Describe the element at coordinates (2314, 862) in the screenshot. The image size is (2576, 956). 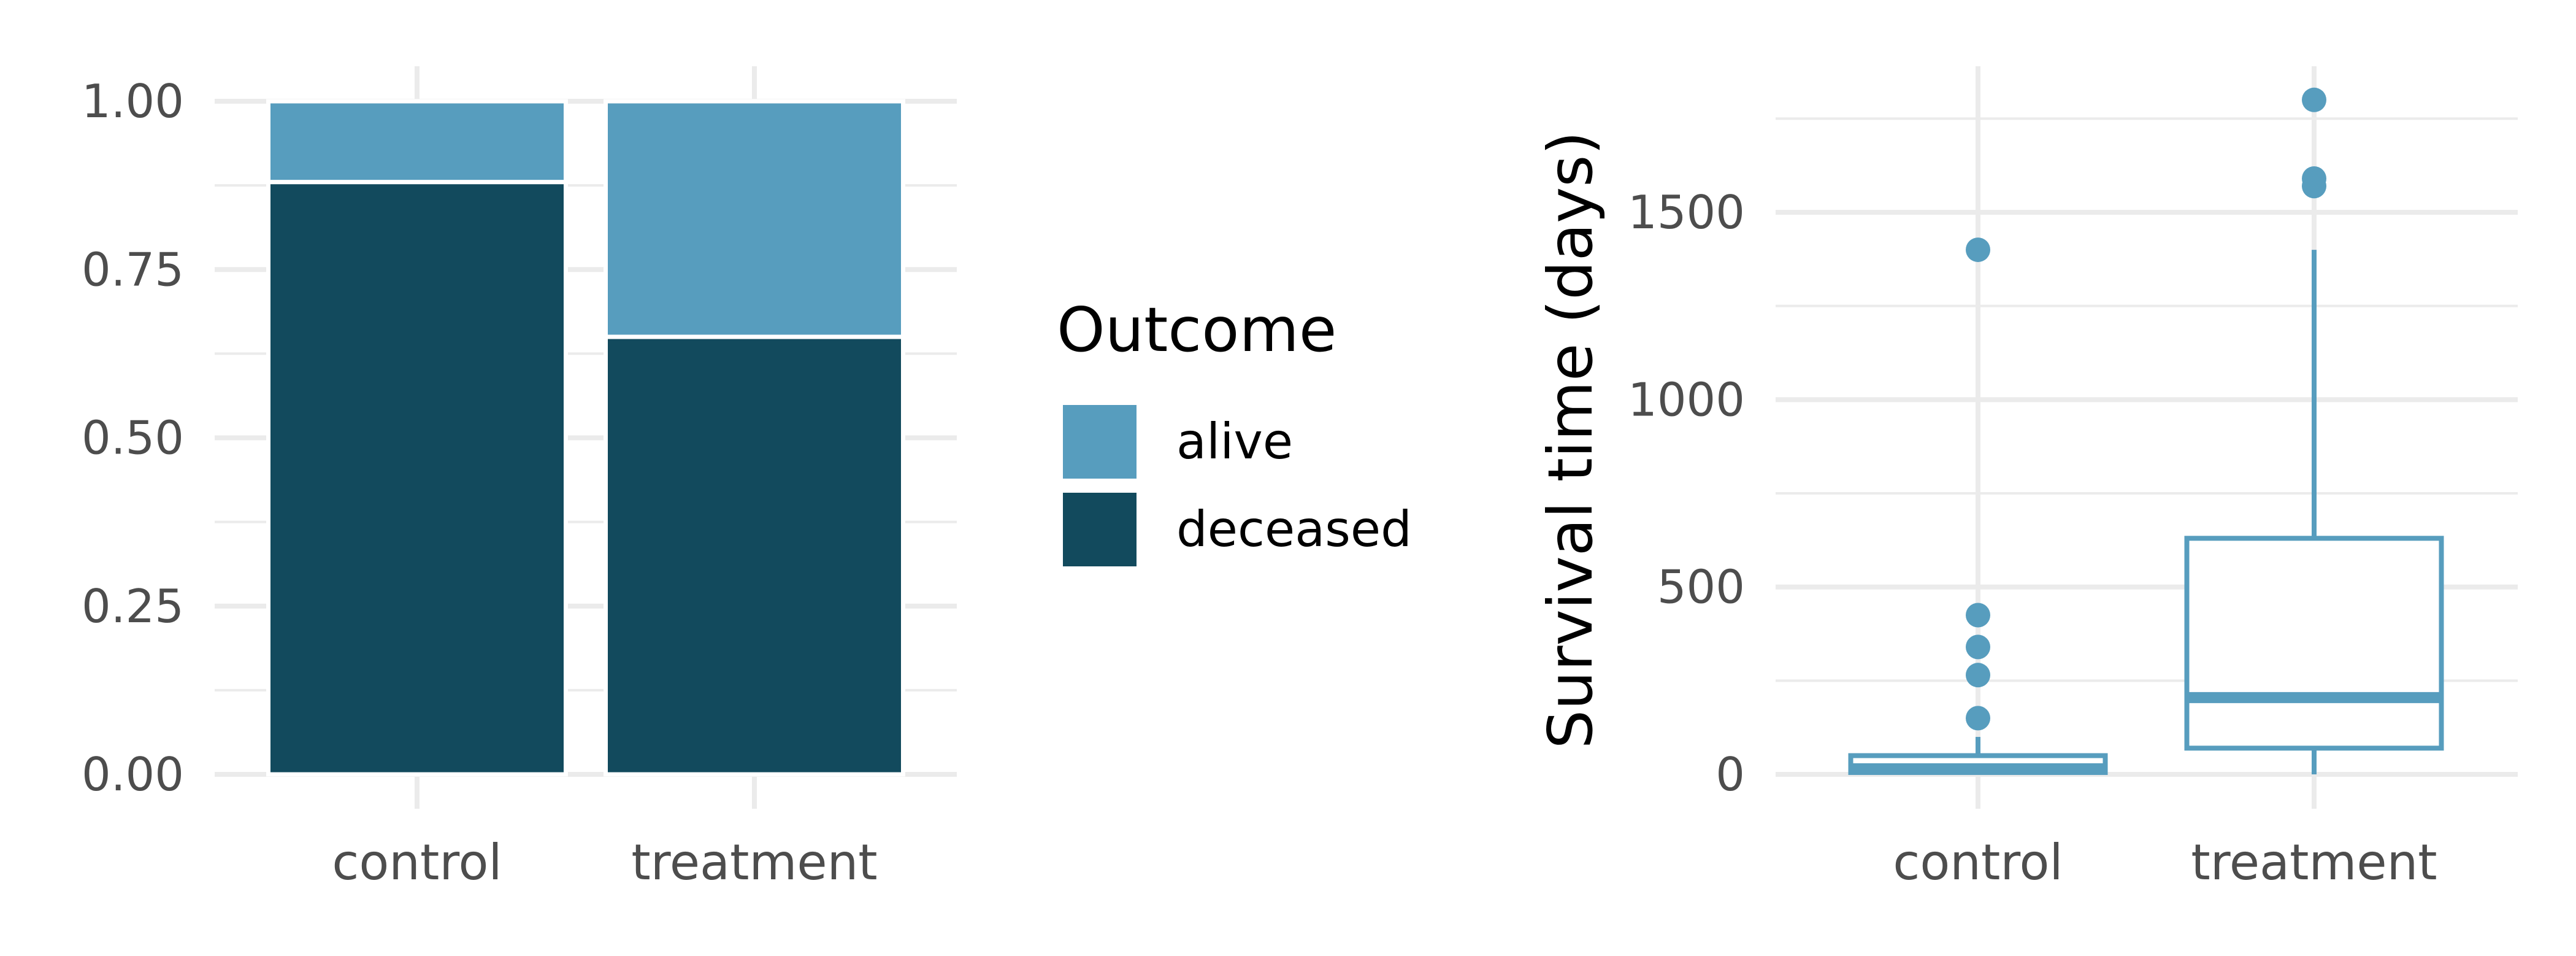
I see `boxplot-x-tick-label: treatment` at that location.